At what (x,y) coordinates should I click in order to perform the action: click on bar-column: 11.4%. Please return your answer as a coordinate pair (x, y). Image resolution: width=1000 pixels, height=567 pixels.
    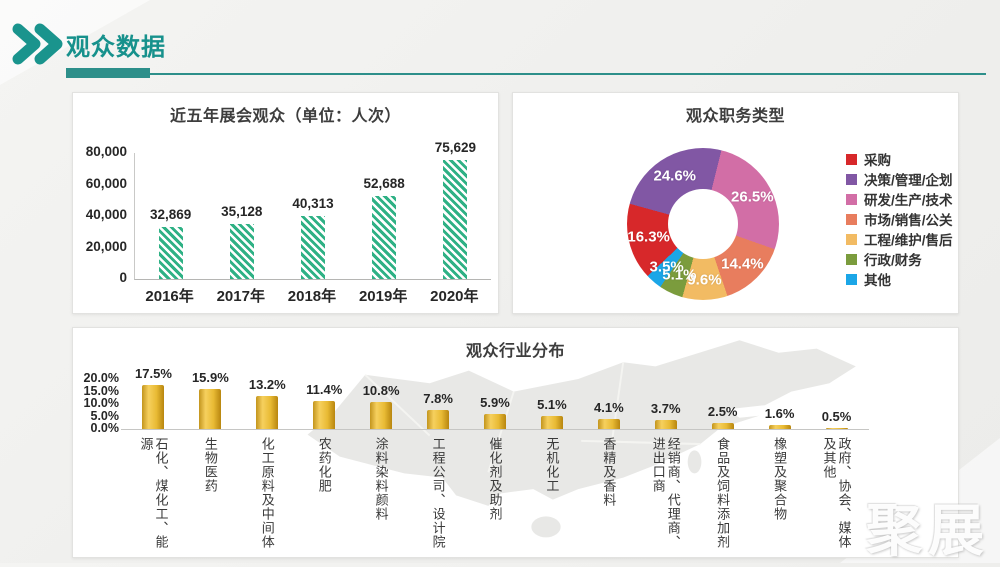
    Looking at the image, I should click on (324, 404).